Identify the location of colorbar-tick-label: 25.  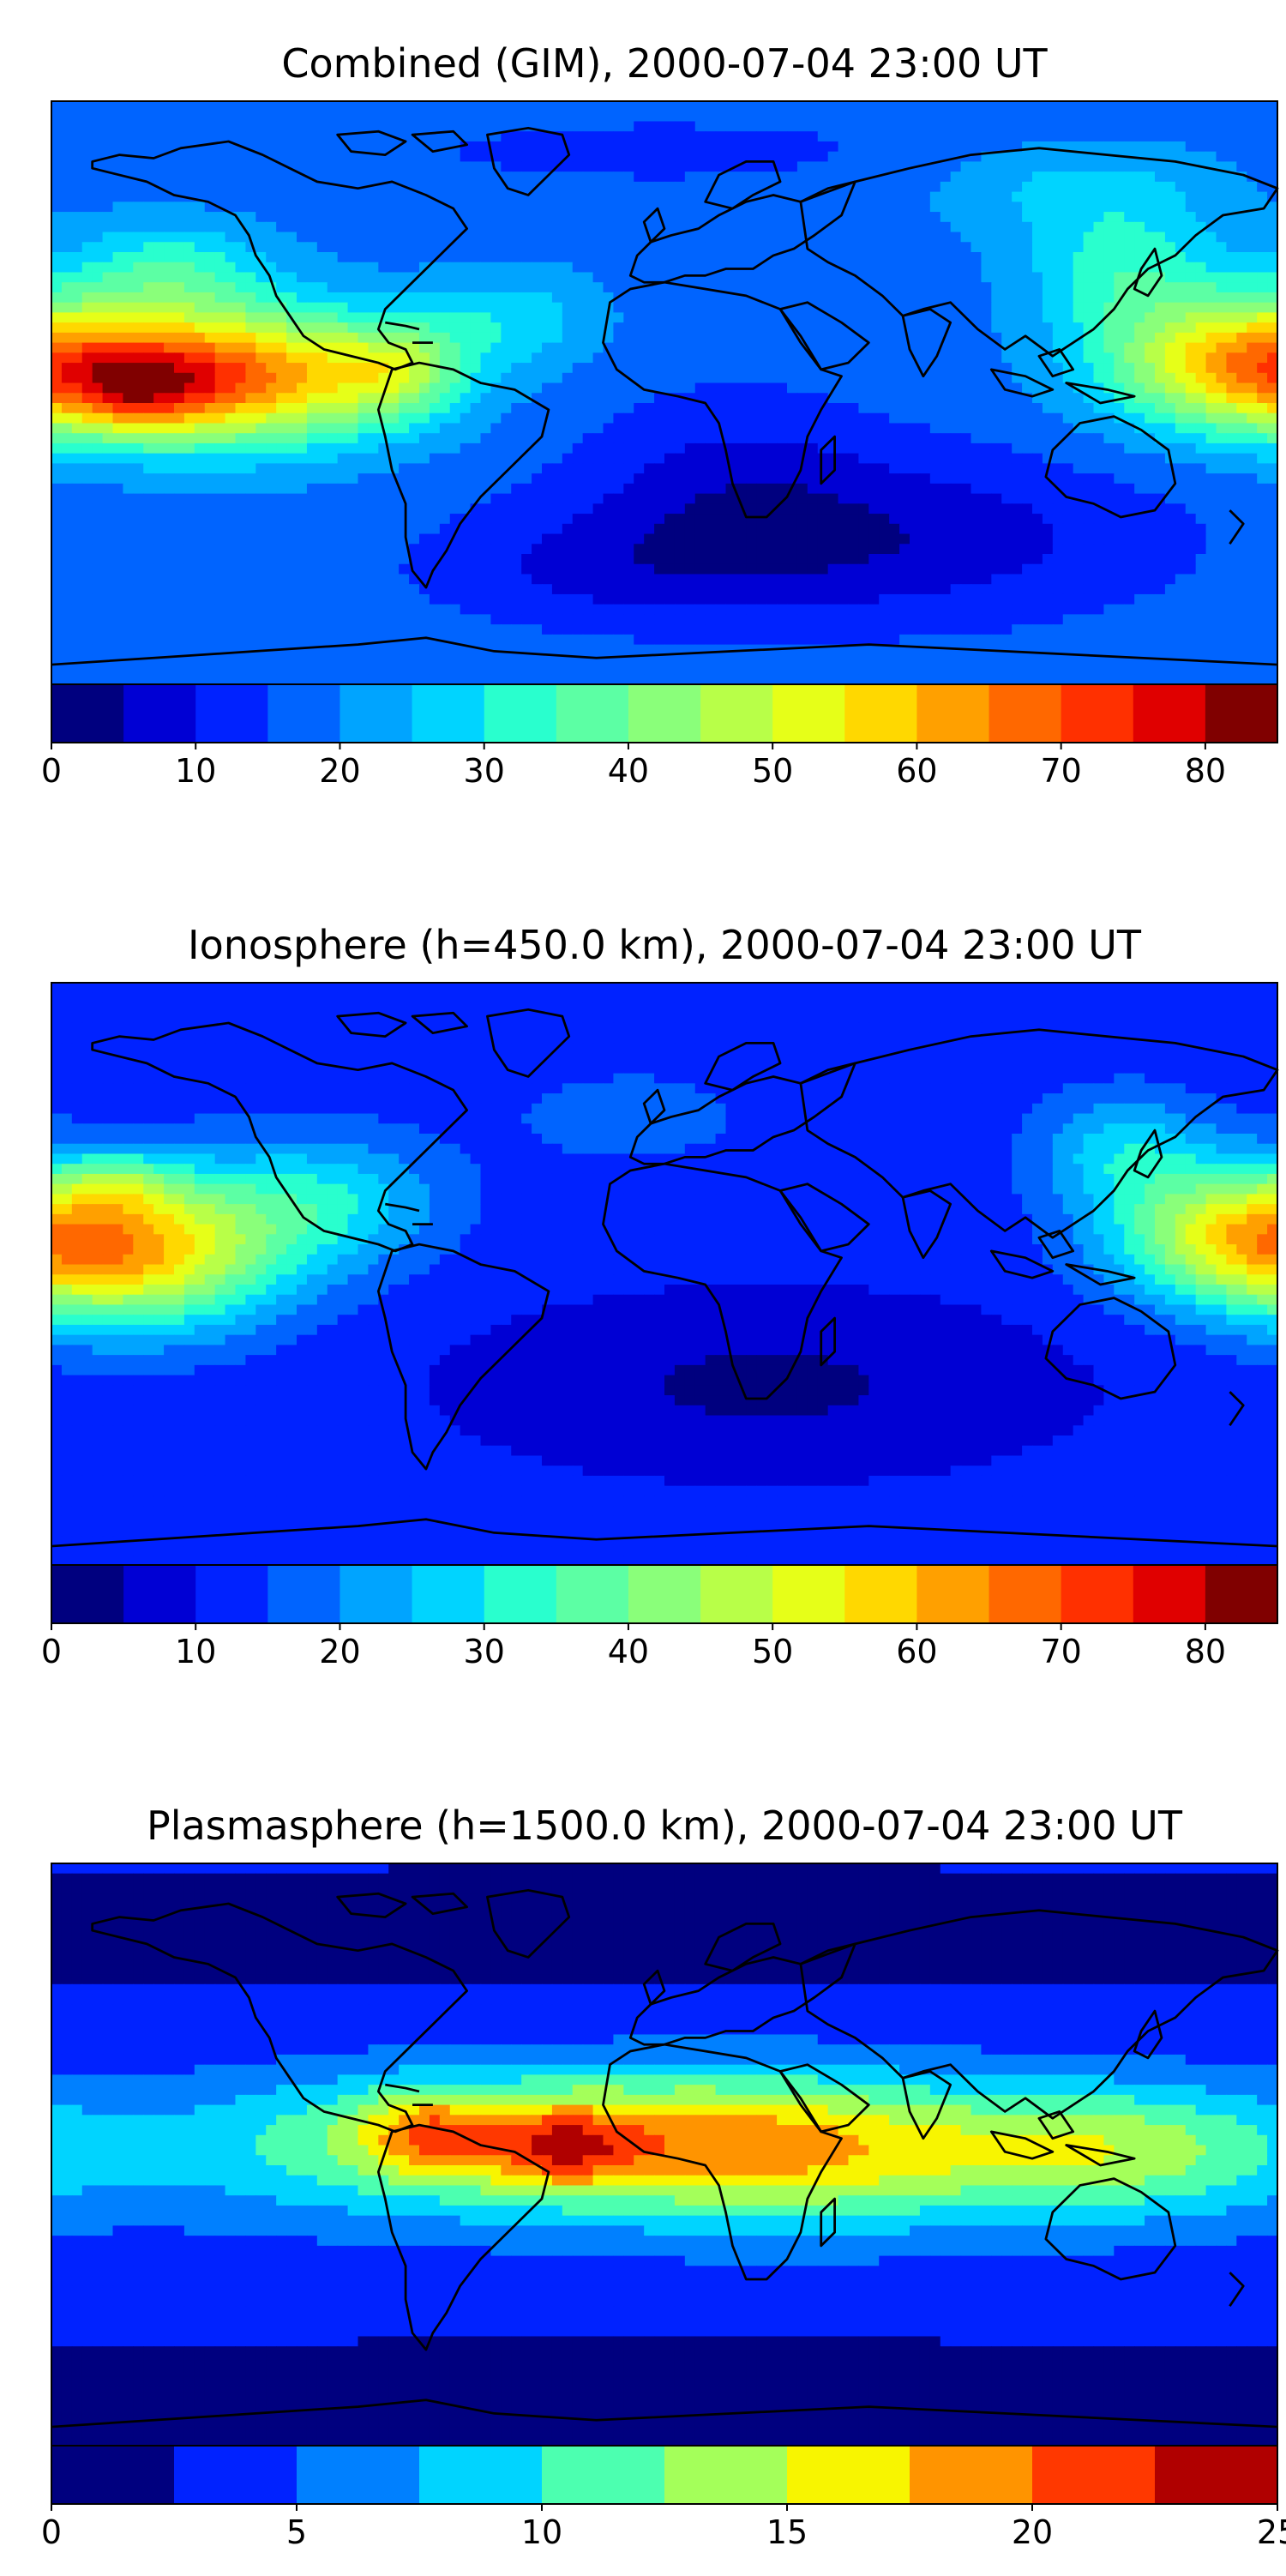
(1271, 2532).